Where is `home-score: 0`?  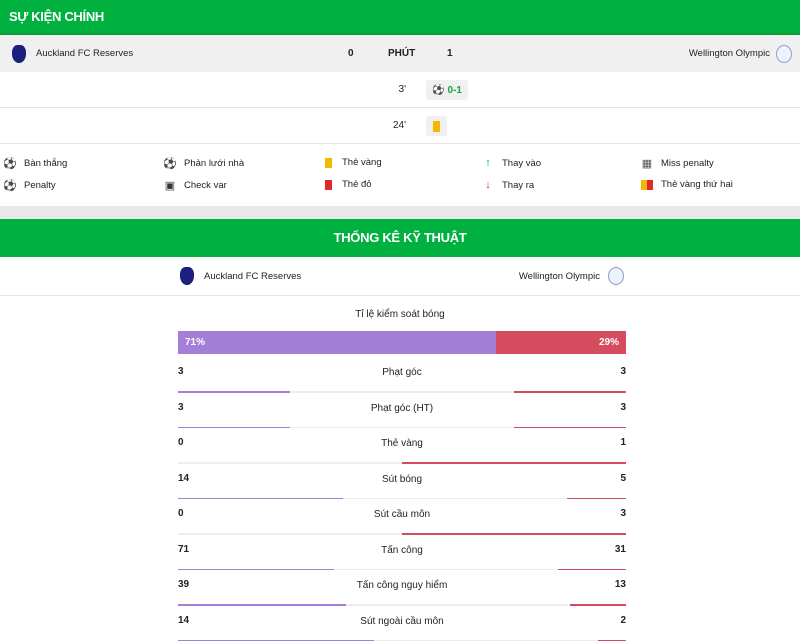
home-score: 0 is located at coordinates (351, 53).